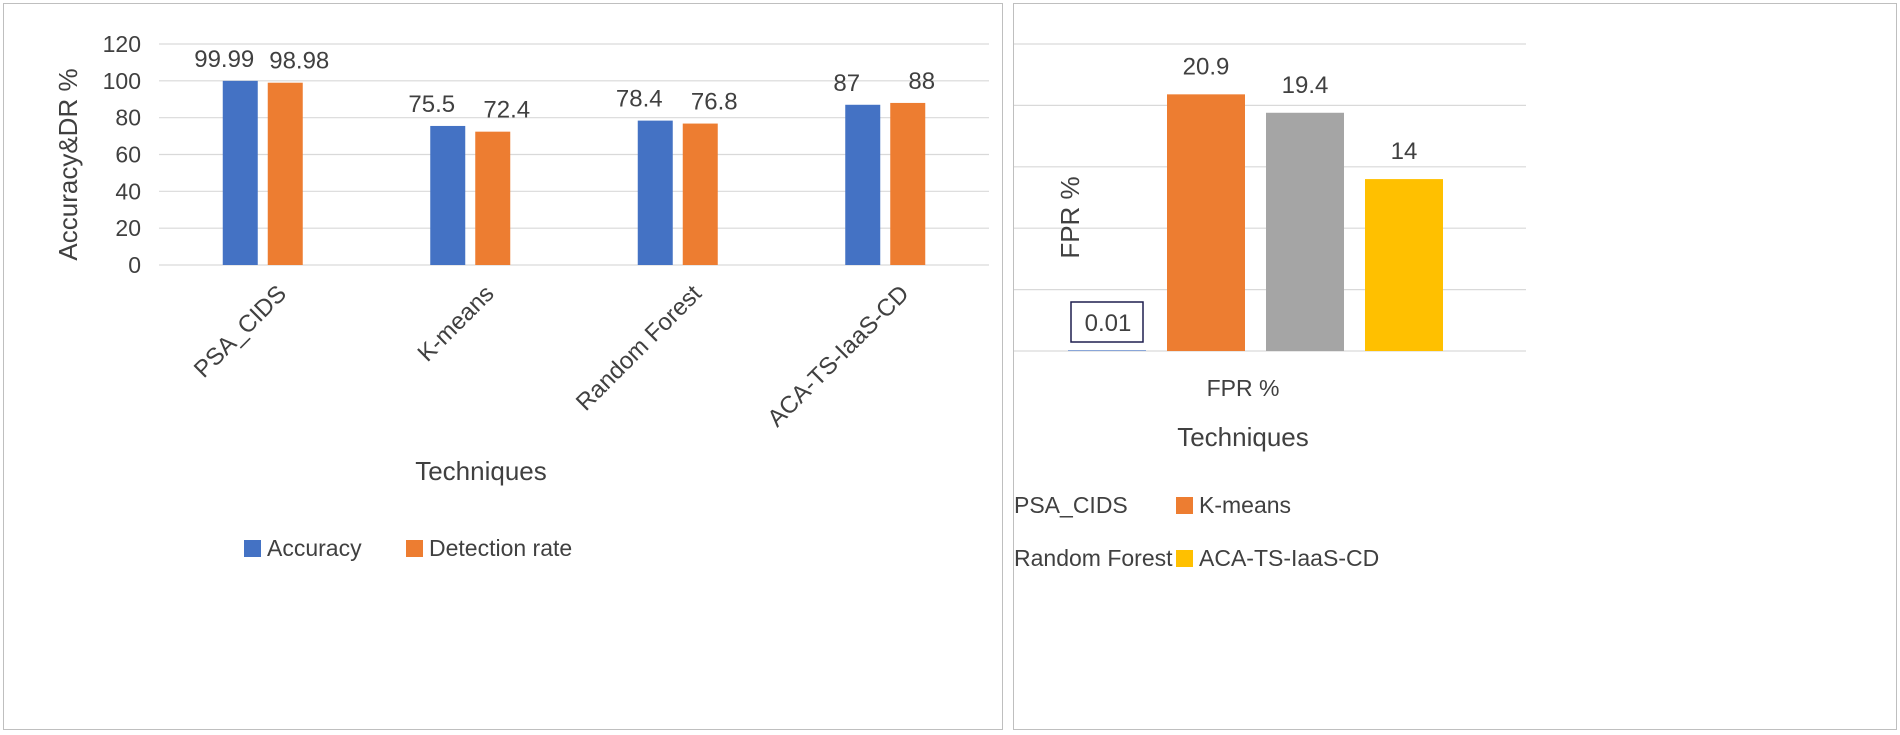 The width and height of the screenshot is (1900, 735). Describe the element at coordinates (1245, 505) in the screenshot. I see `legend-label: K-means` at that location.